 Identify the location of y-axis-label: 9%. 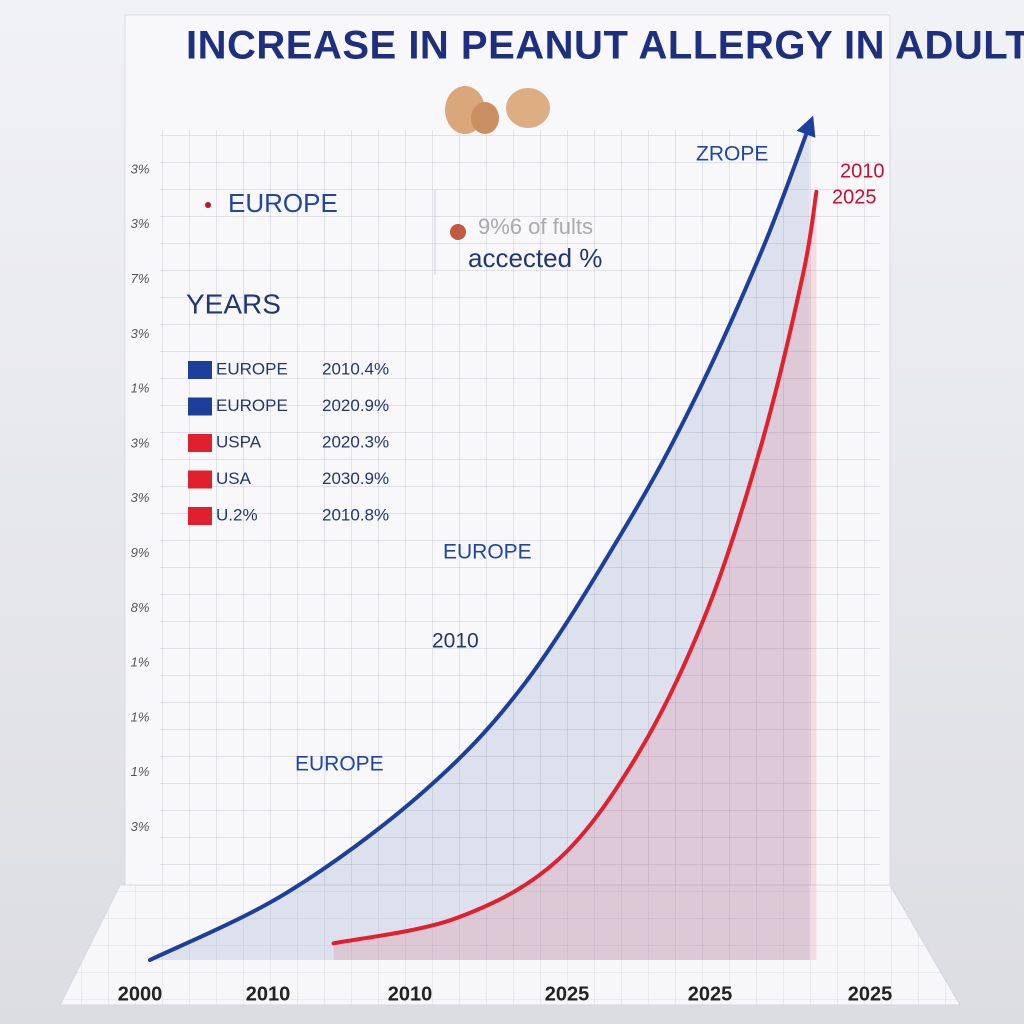
(140, 552).